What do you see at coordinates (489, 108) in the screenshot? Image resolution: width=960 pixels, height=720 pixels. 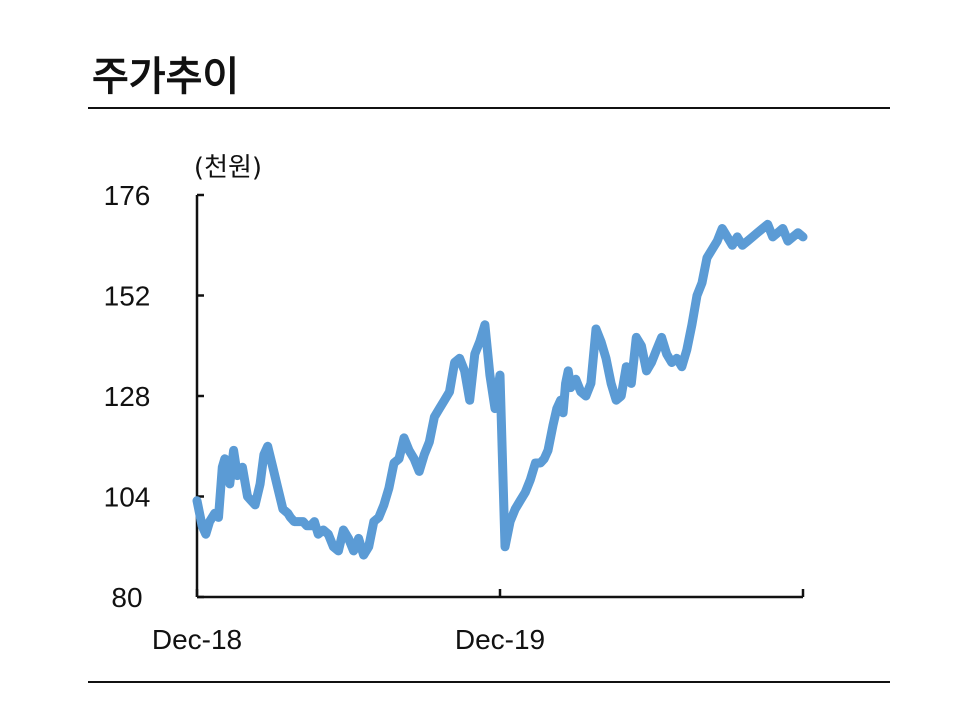 I see `title-divider` at bounding box center [489, 108].